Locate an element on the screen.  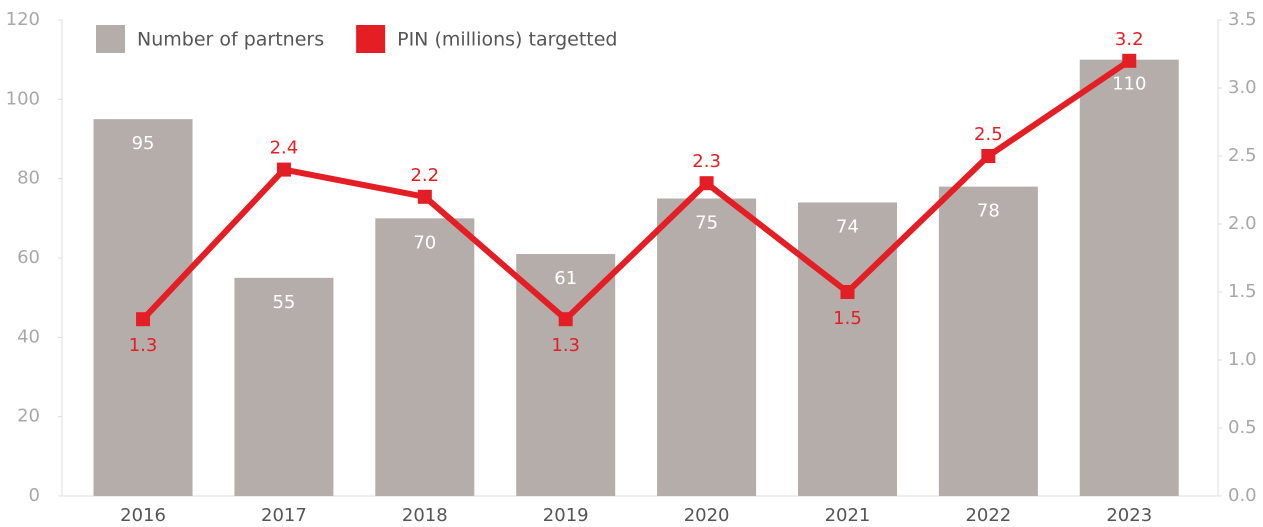
x-tick-label: 2021 is located at coordinates (848, 515).